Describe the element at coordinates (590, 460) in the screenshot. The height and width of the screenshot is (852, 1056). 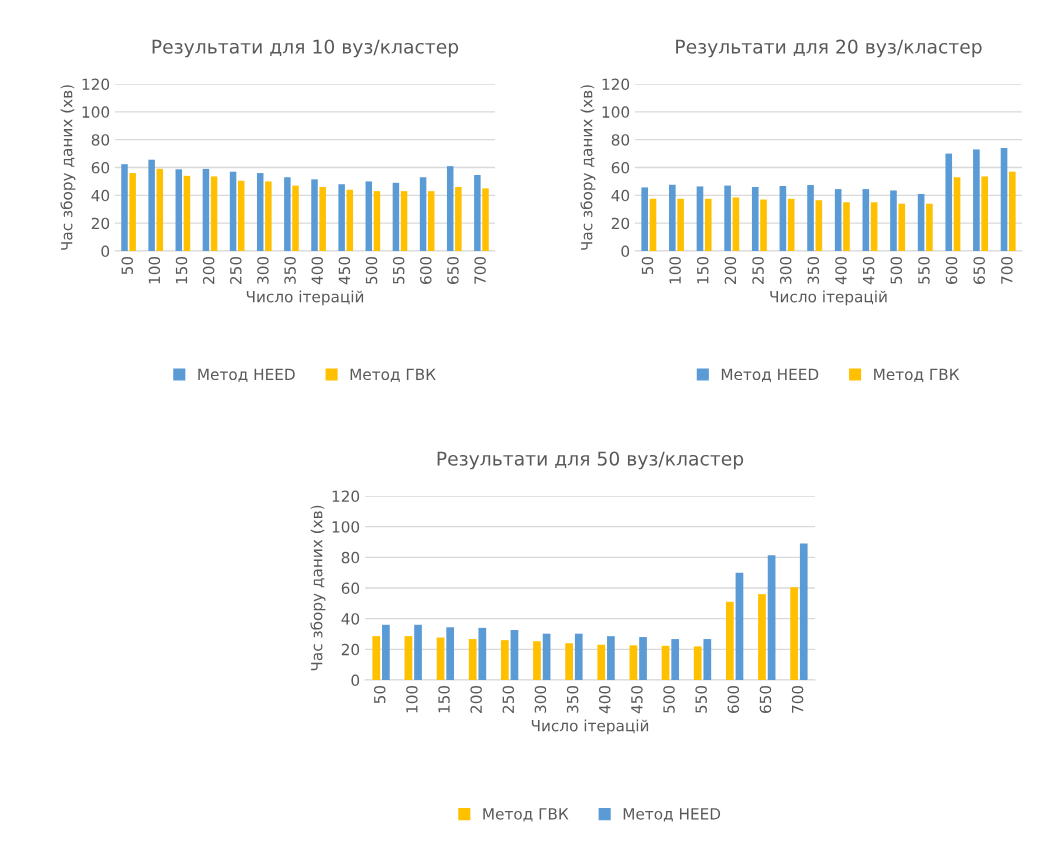
I see `chart-title: Результати для 50 вуз/кластер` at that location.